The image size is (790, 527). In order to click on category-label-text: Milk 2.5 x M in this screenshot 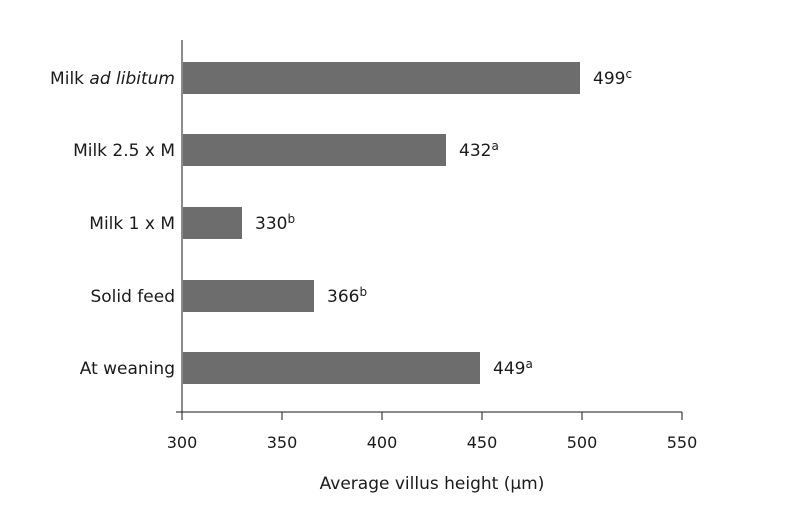, I will do `click(124, 151)`.